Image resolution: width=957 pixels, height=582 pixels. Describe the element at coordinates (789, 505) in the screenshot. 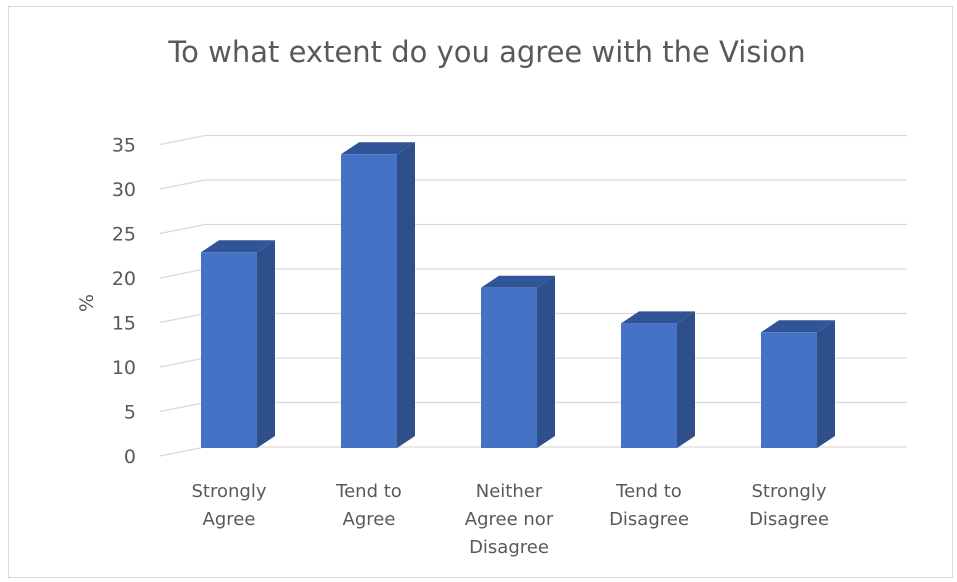

I see `x-category-label-5: Strongly Disagree` at that location.